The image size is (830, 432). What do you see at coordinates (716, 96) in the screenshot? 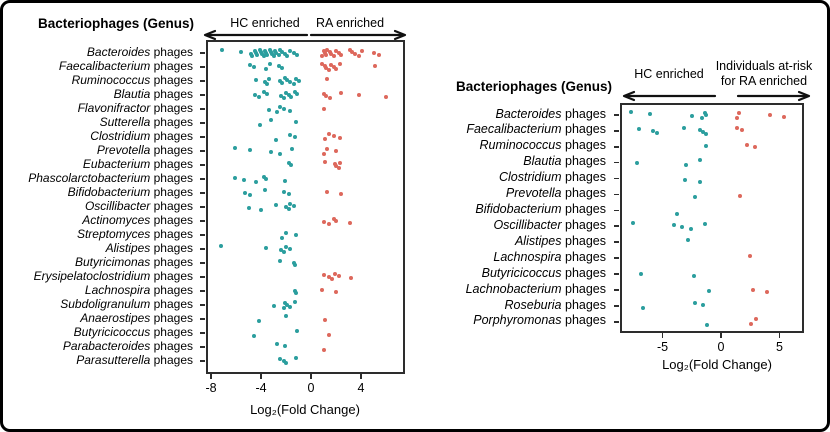
I see `right-direction-arrows` at bounding box center [716, 96].